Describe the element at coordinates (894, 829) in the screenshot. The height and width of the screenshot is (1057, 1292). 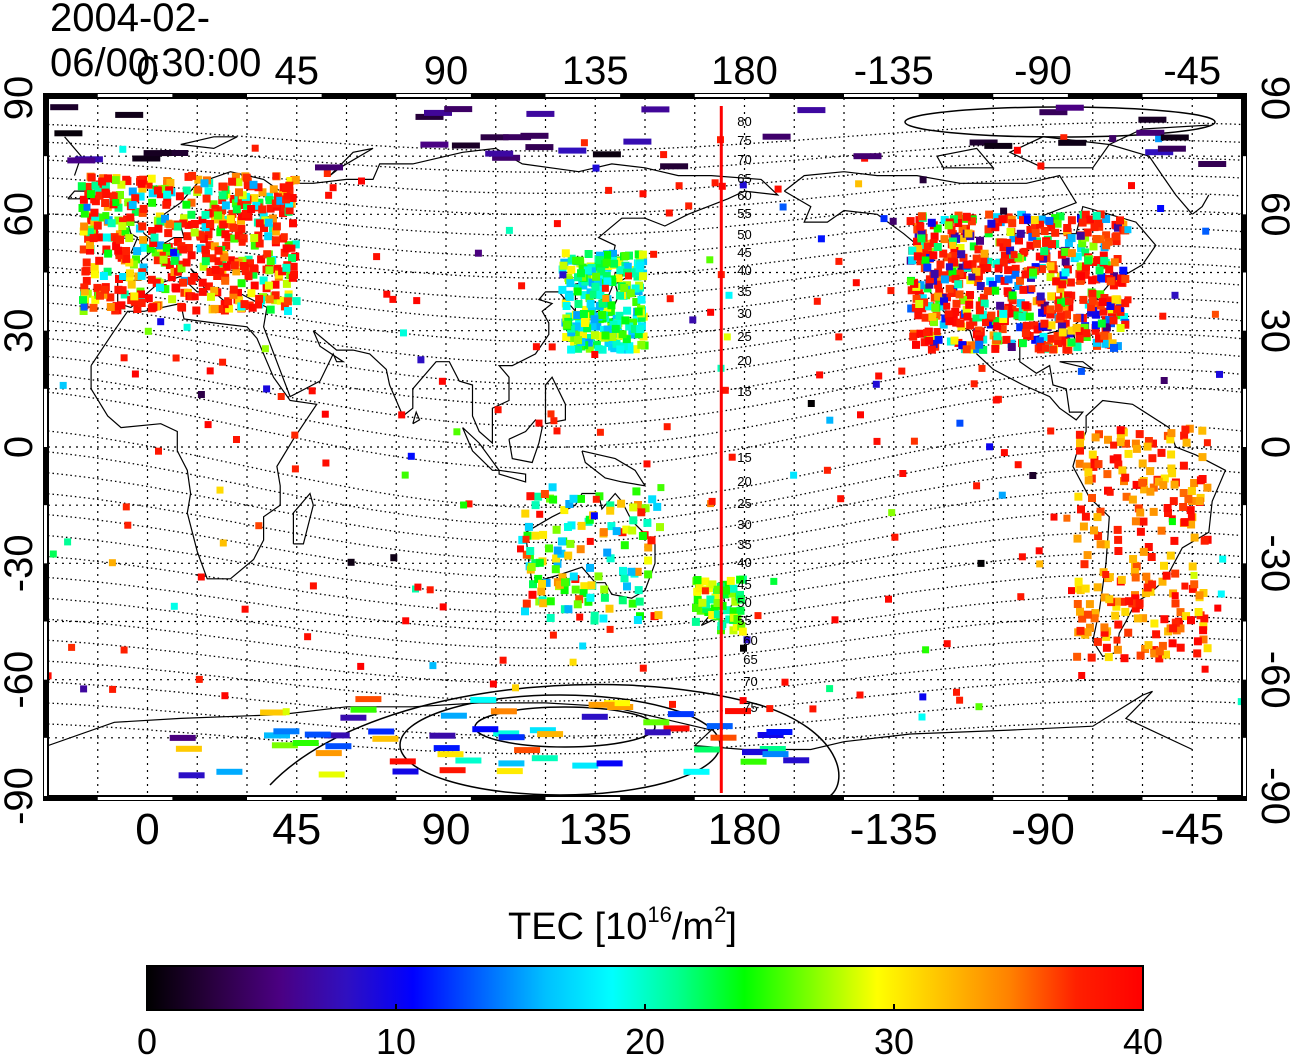
I see `bottom-lon-label: -135` at that location.